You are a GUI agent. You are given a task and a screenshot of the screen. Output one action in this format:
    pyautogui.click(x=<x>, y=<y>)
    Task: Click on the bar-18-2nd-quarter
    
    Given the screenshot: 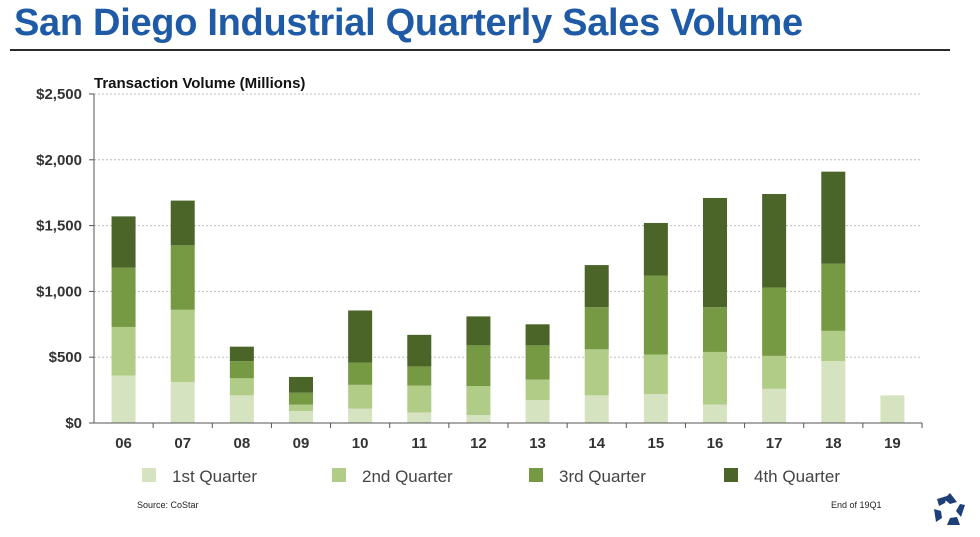 What is the action you would take?
    pyautogui.click(x=833, y=346)
    